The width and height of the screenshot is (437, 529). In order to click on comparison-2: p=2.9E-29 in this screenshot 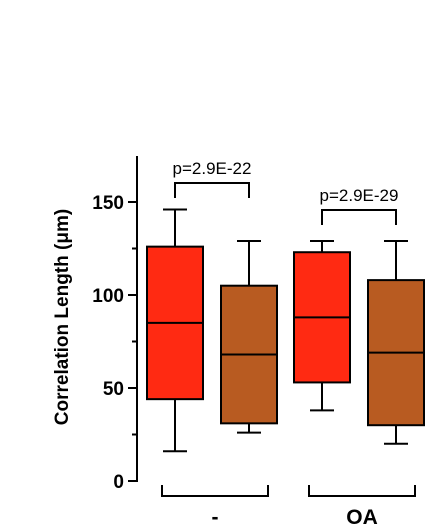, I will do `click(359, 205)`.